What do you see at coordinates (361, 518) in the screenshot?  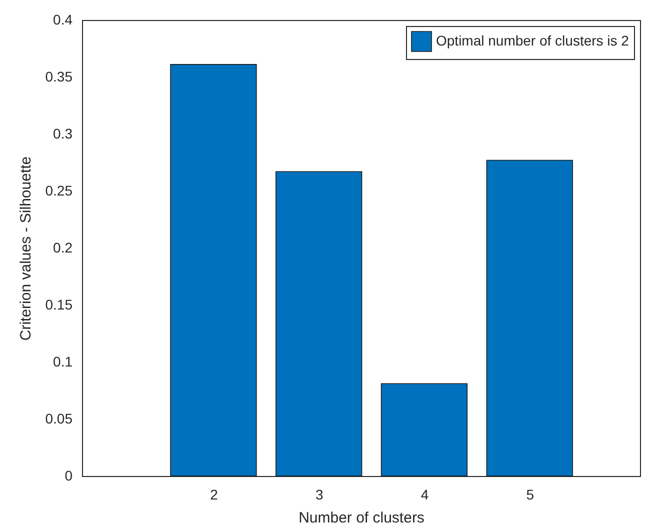 I see `x-axis-title: Number of clusters` at bounding box center [361, 518].